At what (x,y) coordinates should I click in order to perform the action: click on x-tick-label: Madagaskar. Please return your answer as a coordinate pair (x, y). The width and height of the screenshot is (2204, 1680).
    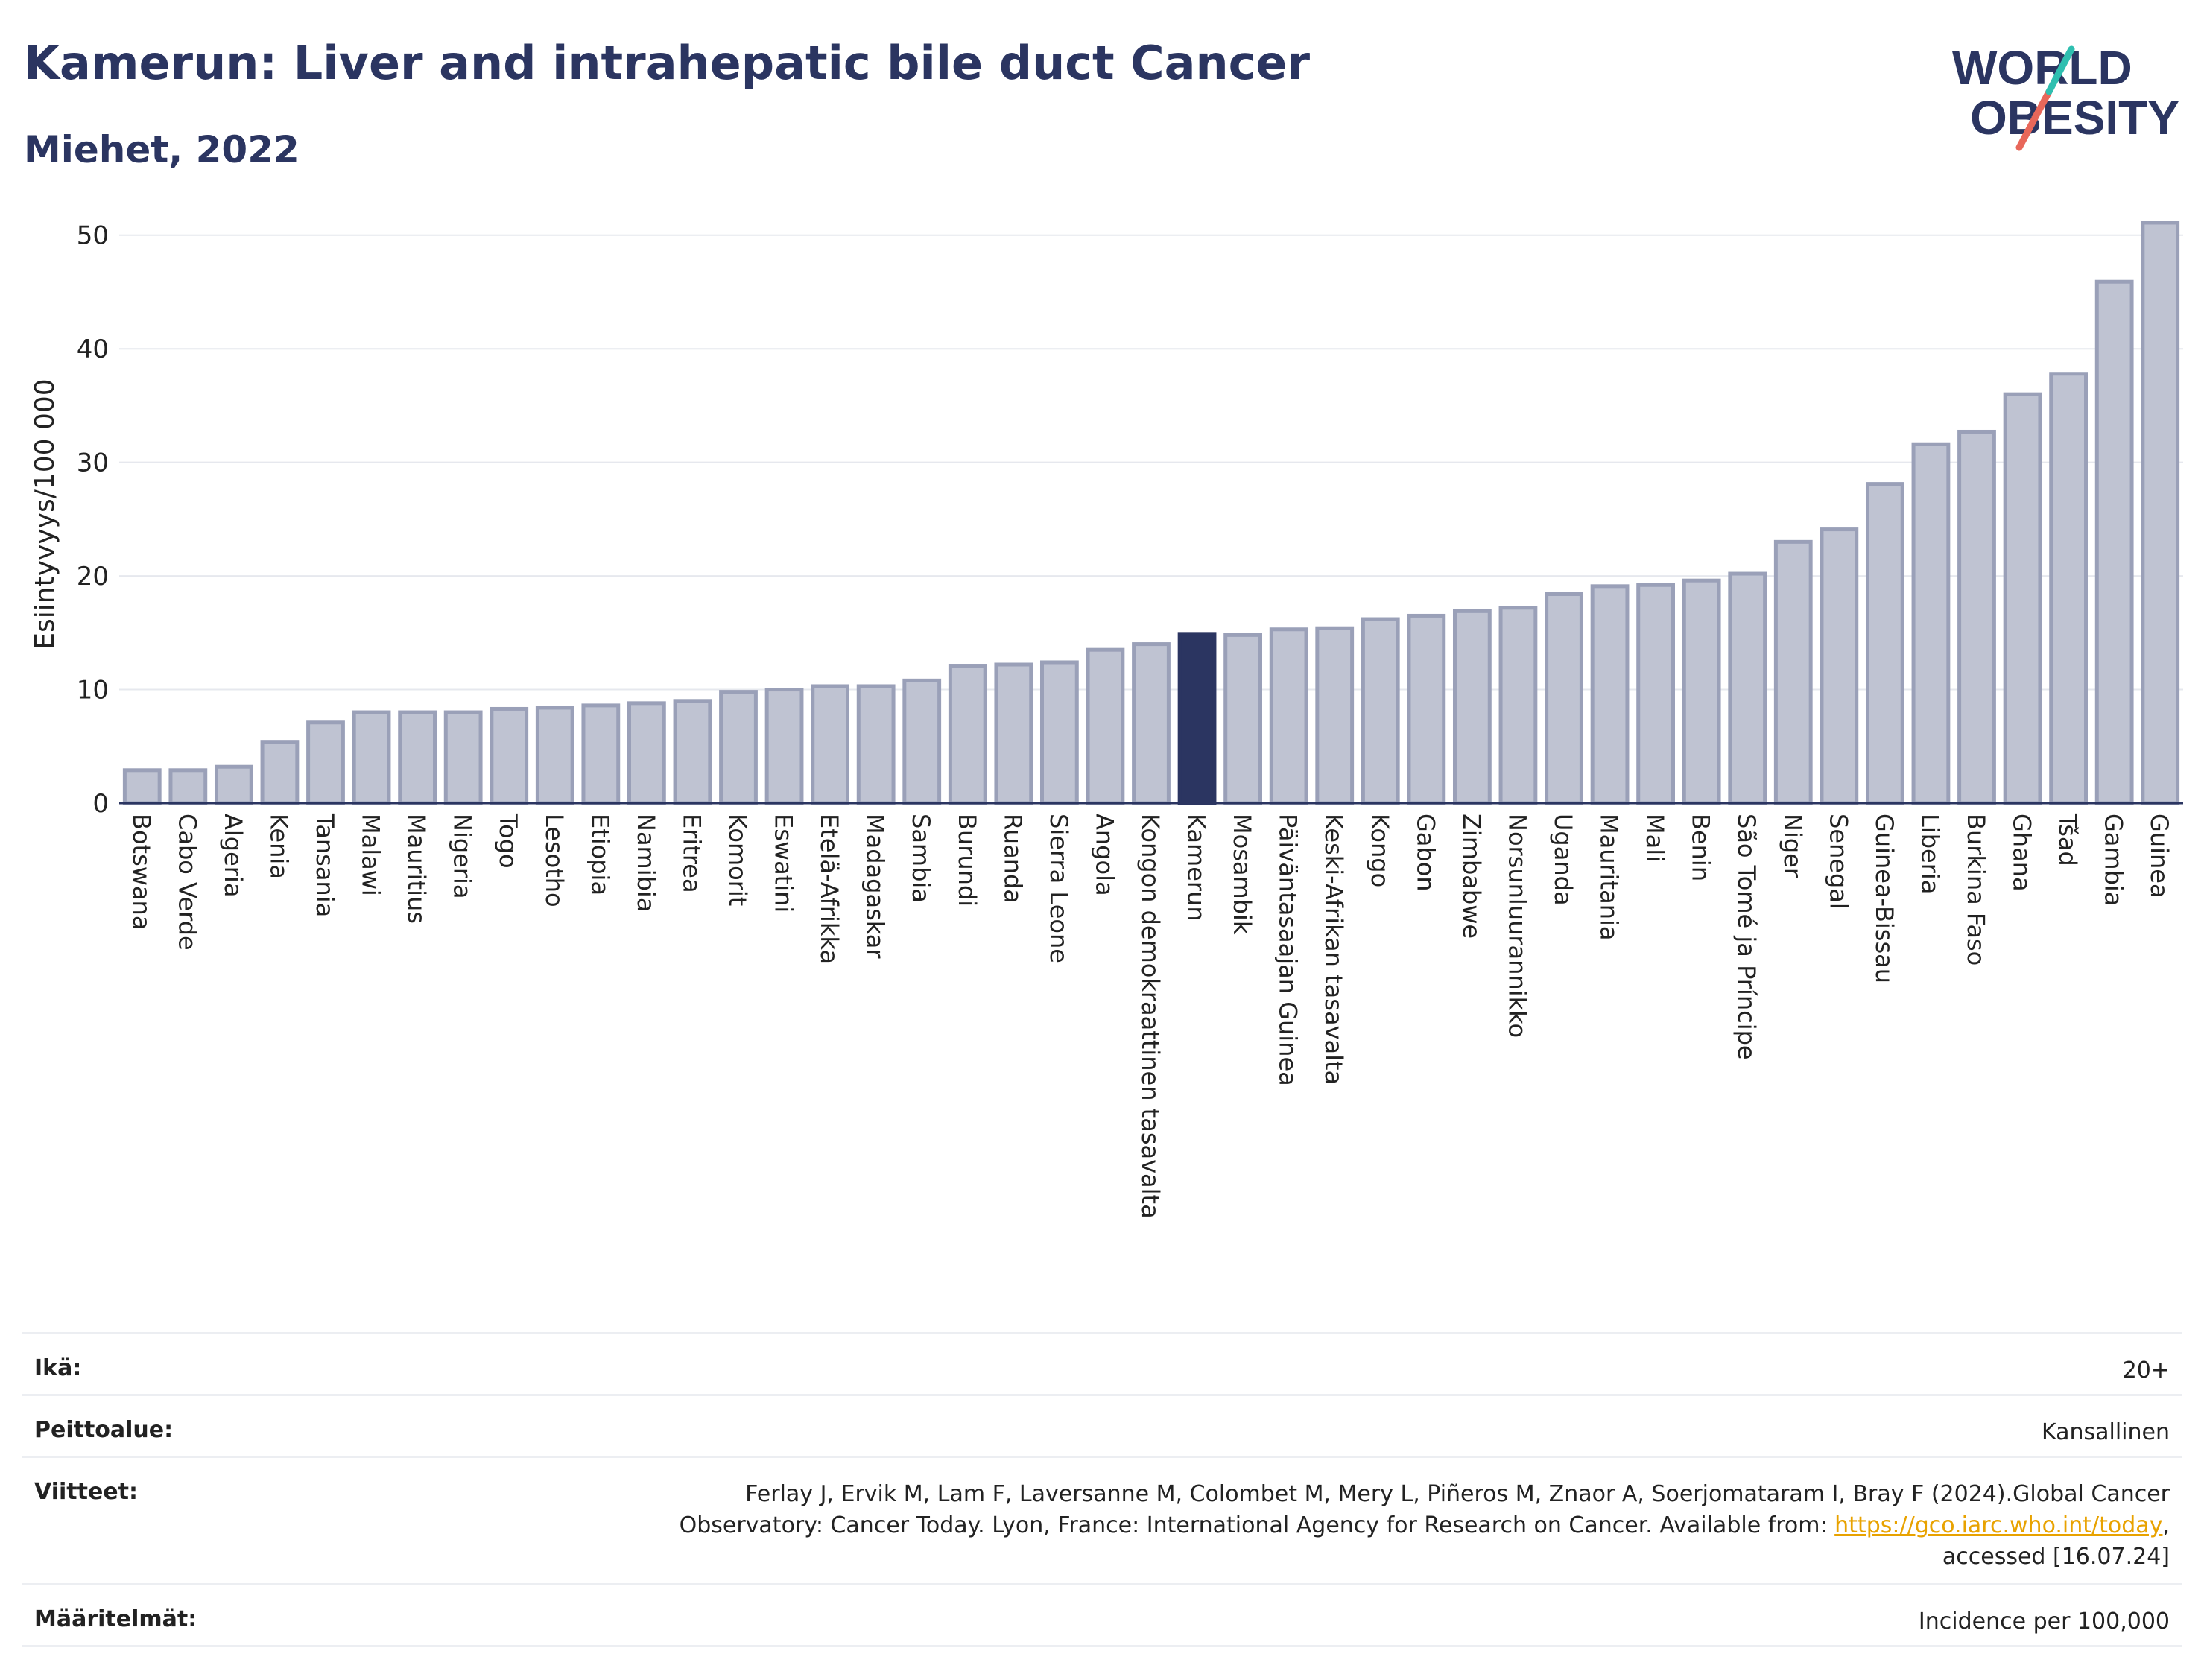
    Looking at the image, I should click on (875, 886).